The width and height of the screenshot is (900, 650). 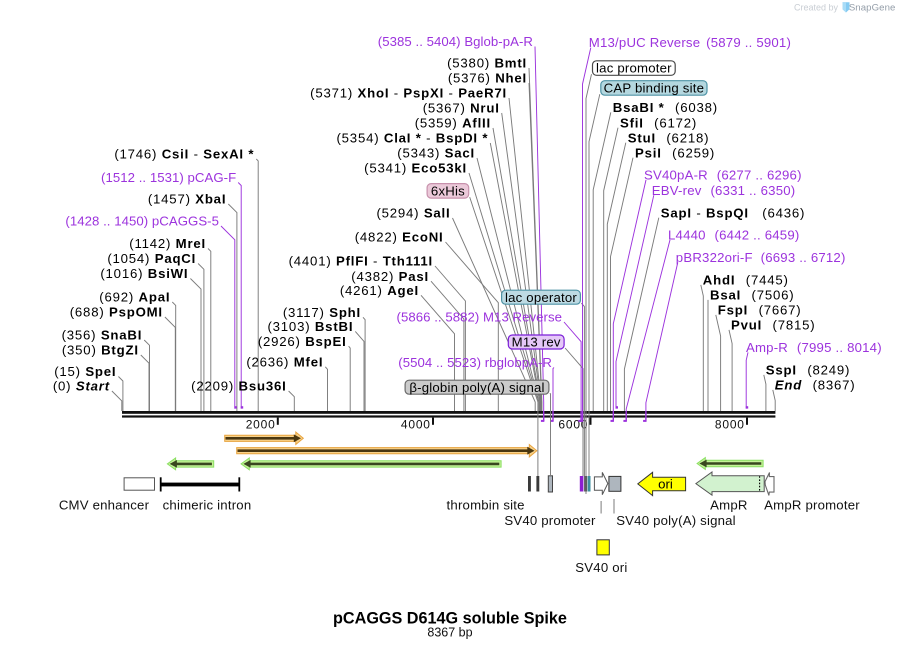 I want to click on svg-text: SV40pA-R (6277 .. 6296), so click(x=723, y=175).